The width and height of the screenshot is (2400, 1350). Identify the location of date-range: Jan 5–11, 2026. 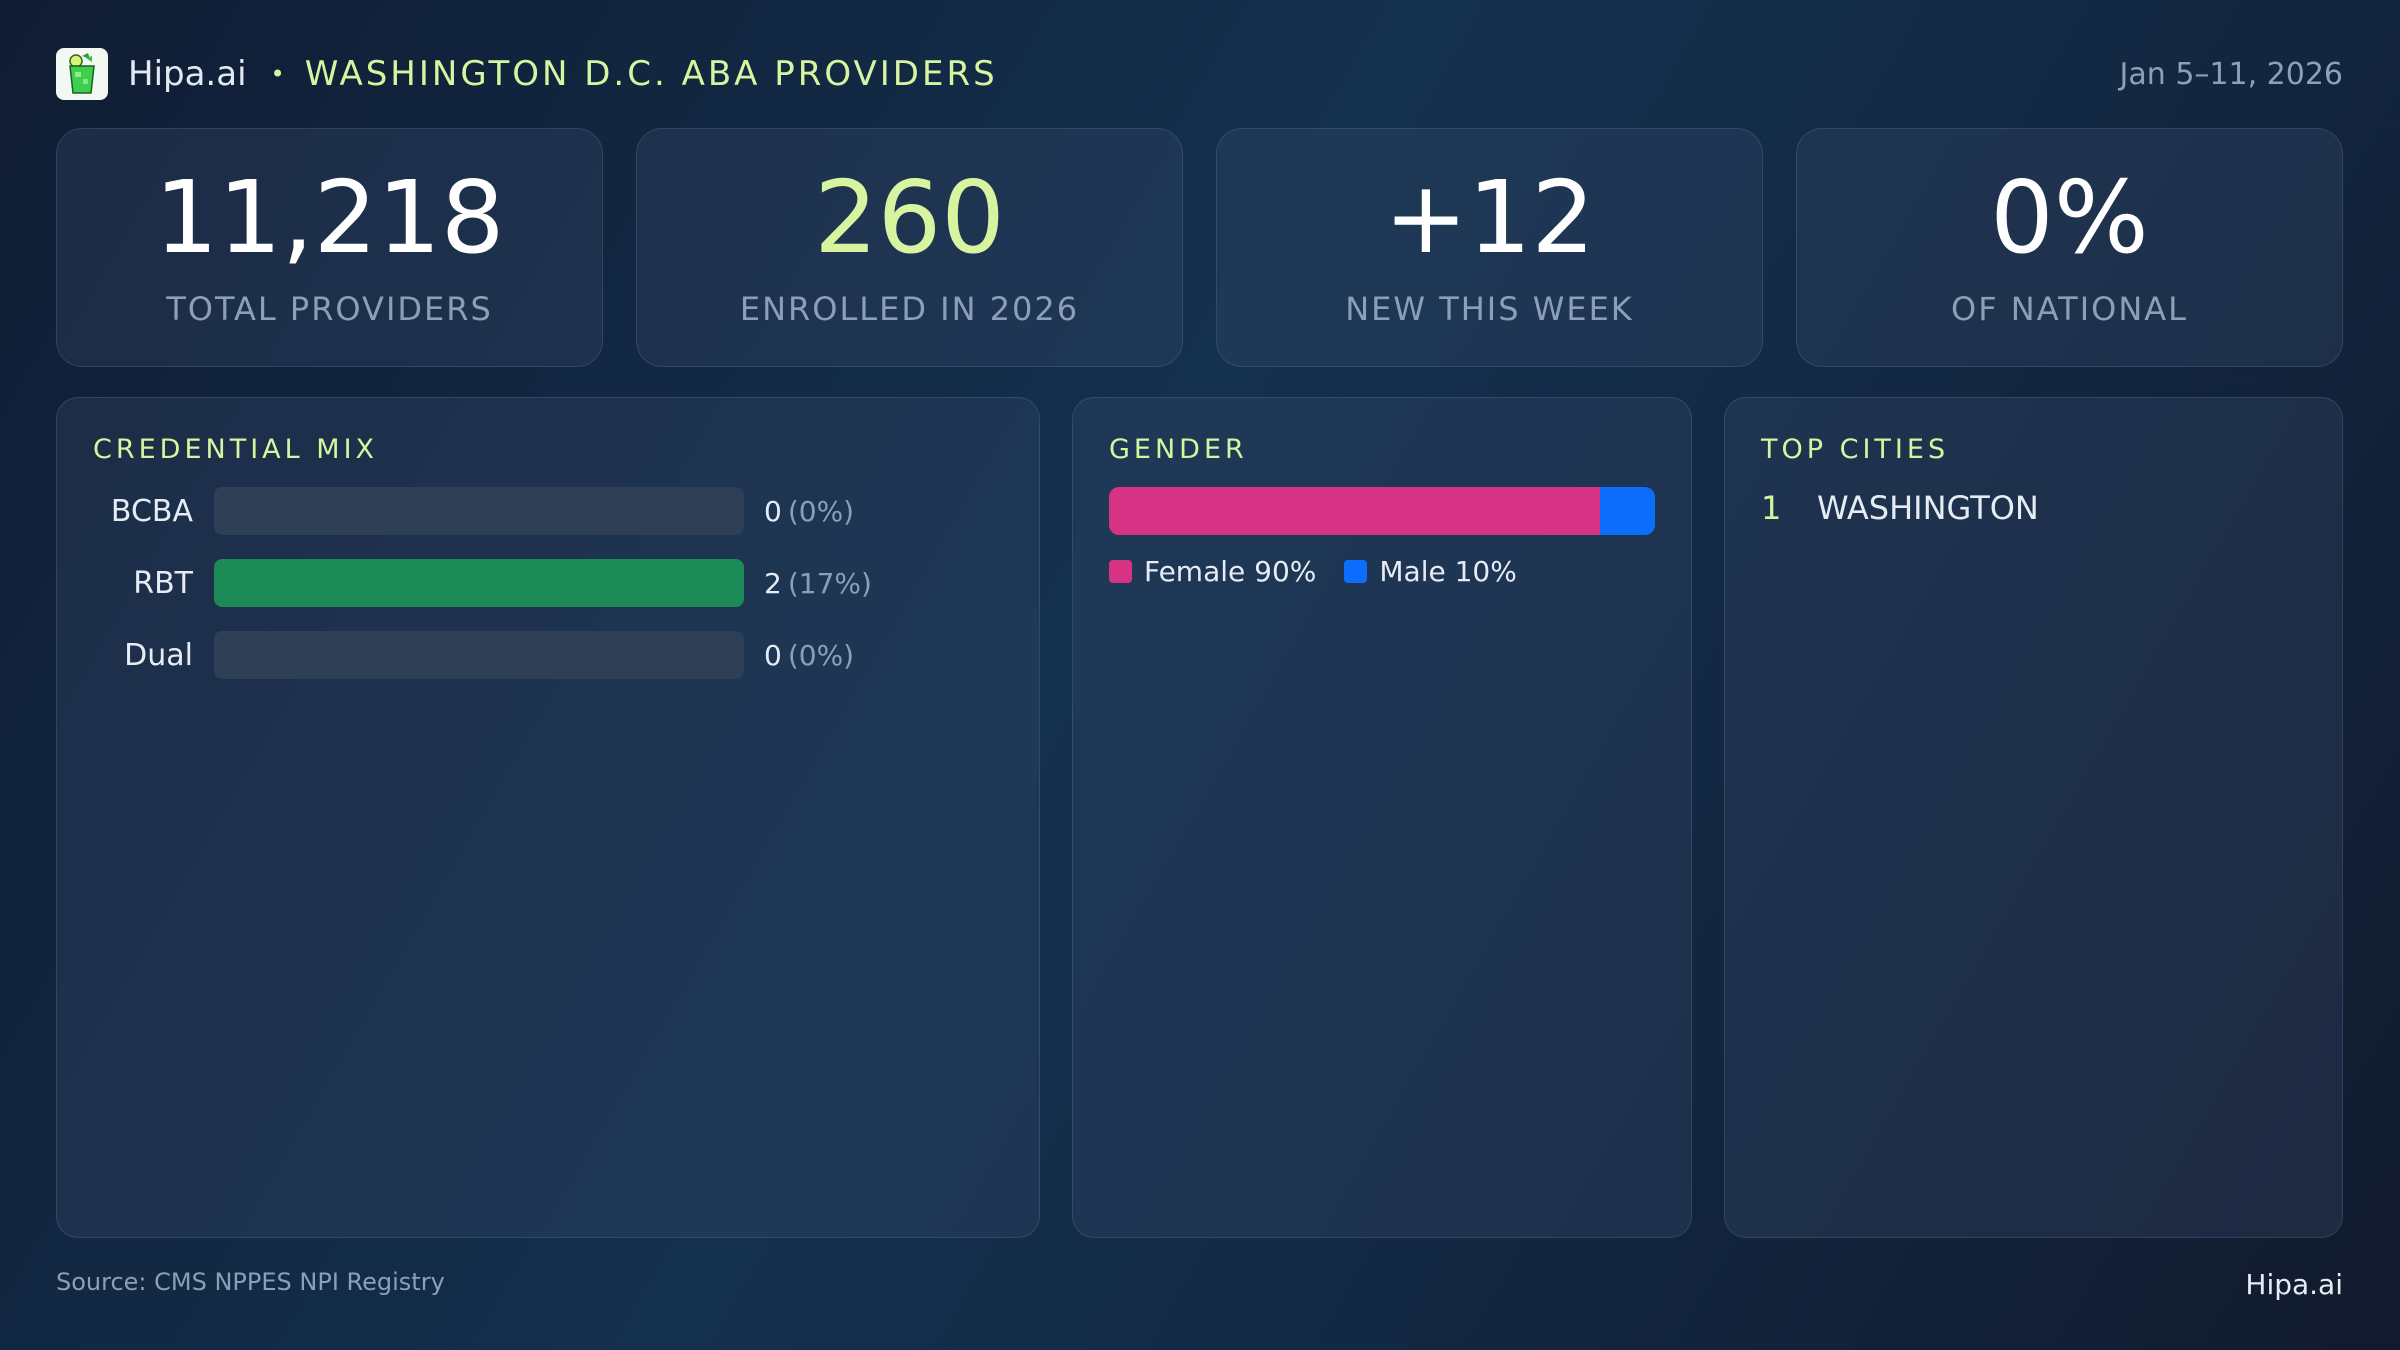
(2231, 74).